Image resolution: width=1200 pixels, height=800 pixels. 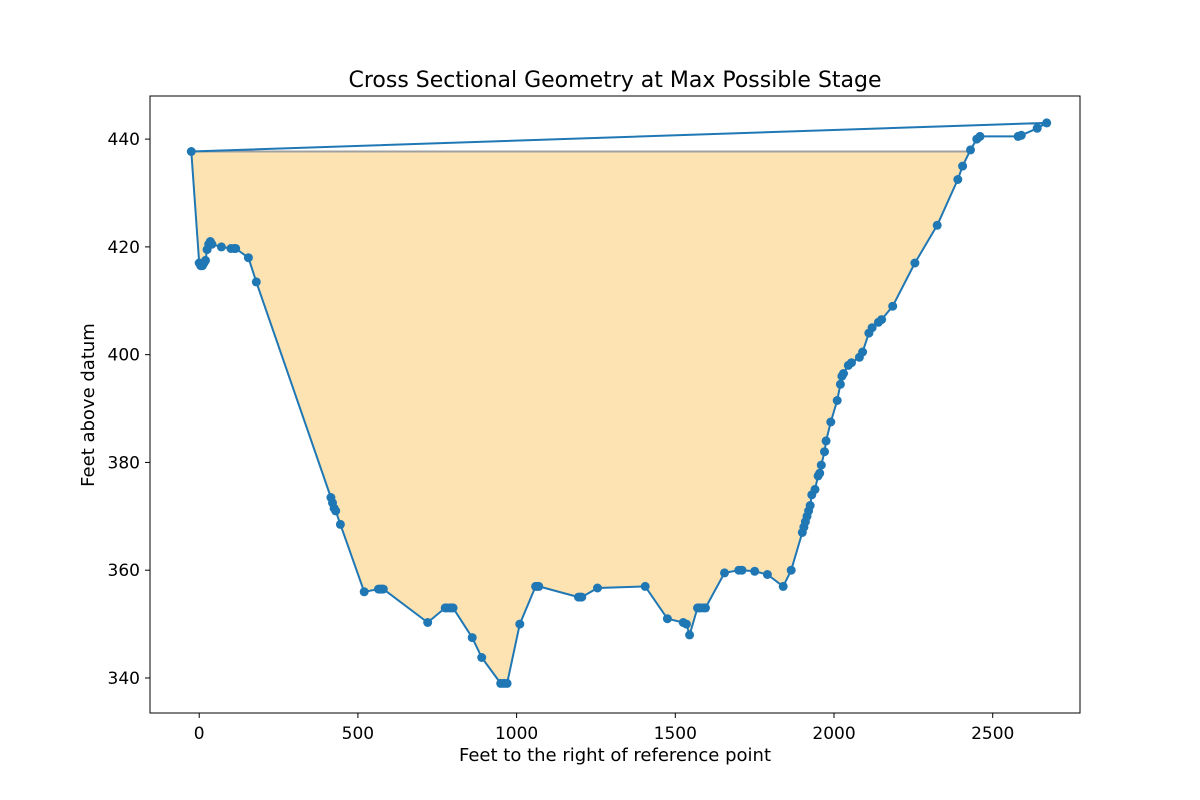 I want to click on y-axis-label: Feet above datum, so click(x=88, y=405).